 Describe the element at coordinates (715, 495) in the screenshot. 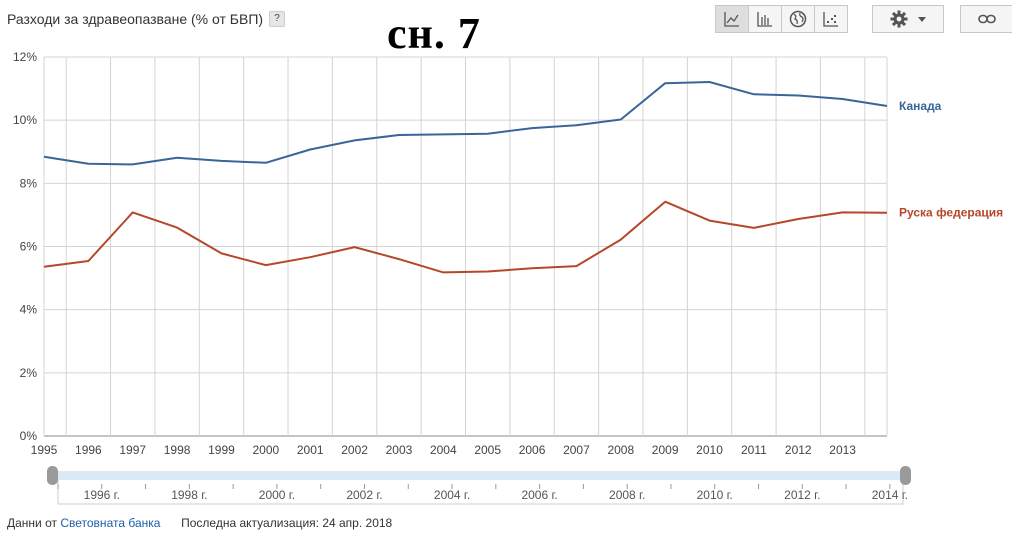

I see `range-label: 2010 г.` at that location.